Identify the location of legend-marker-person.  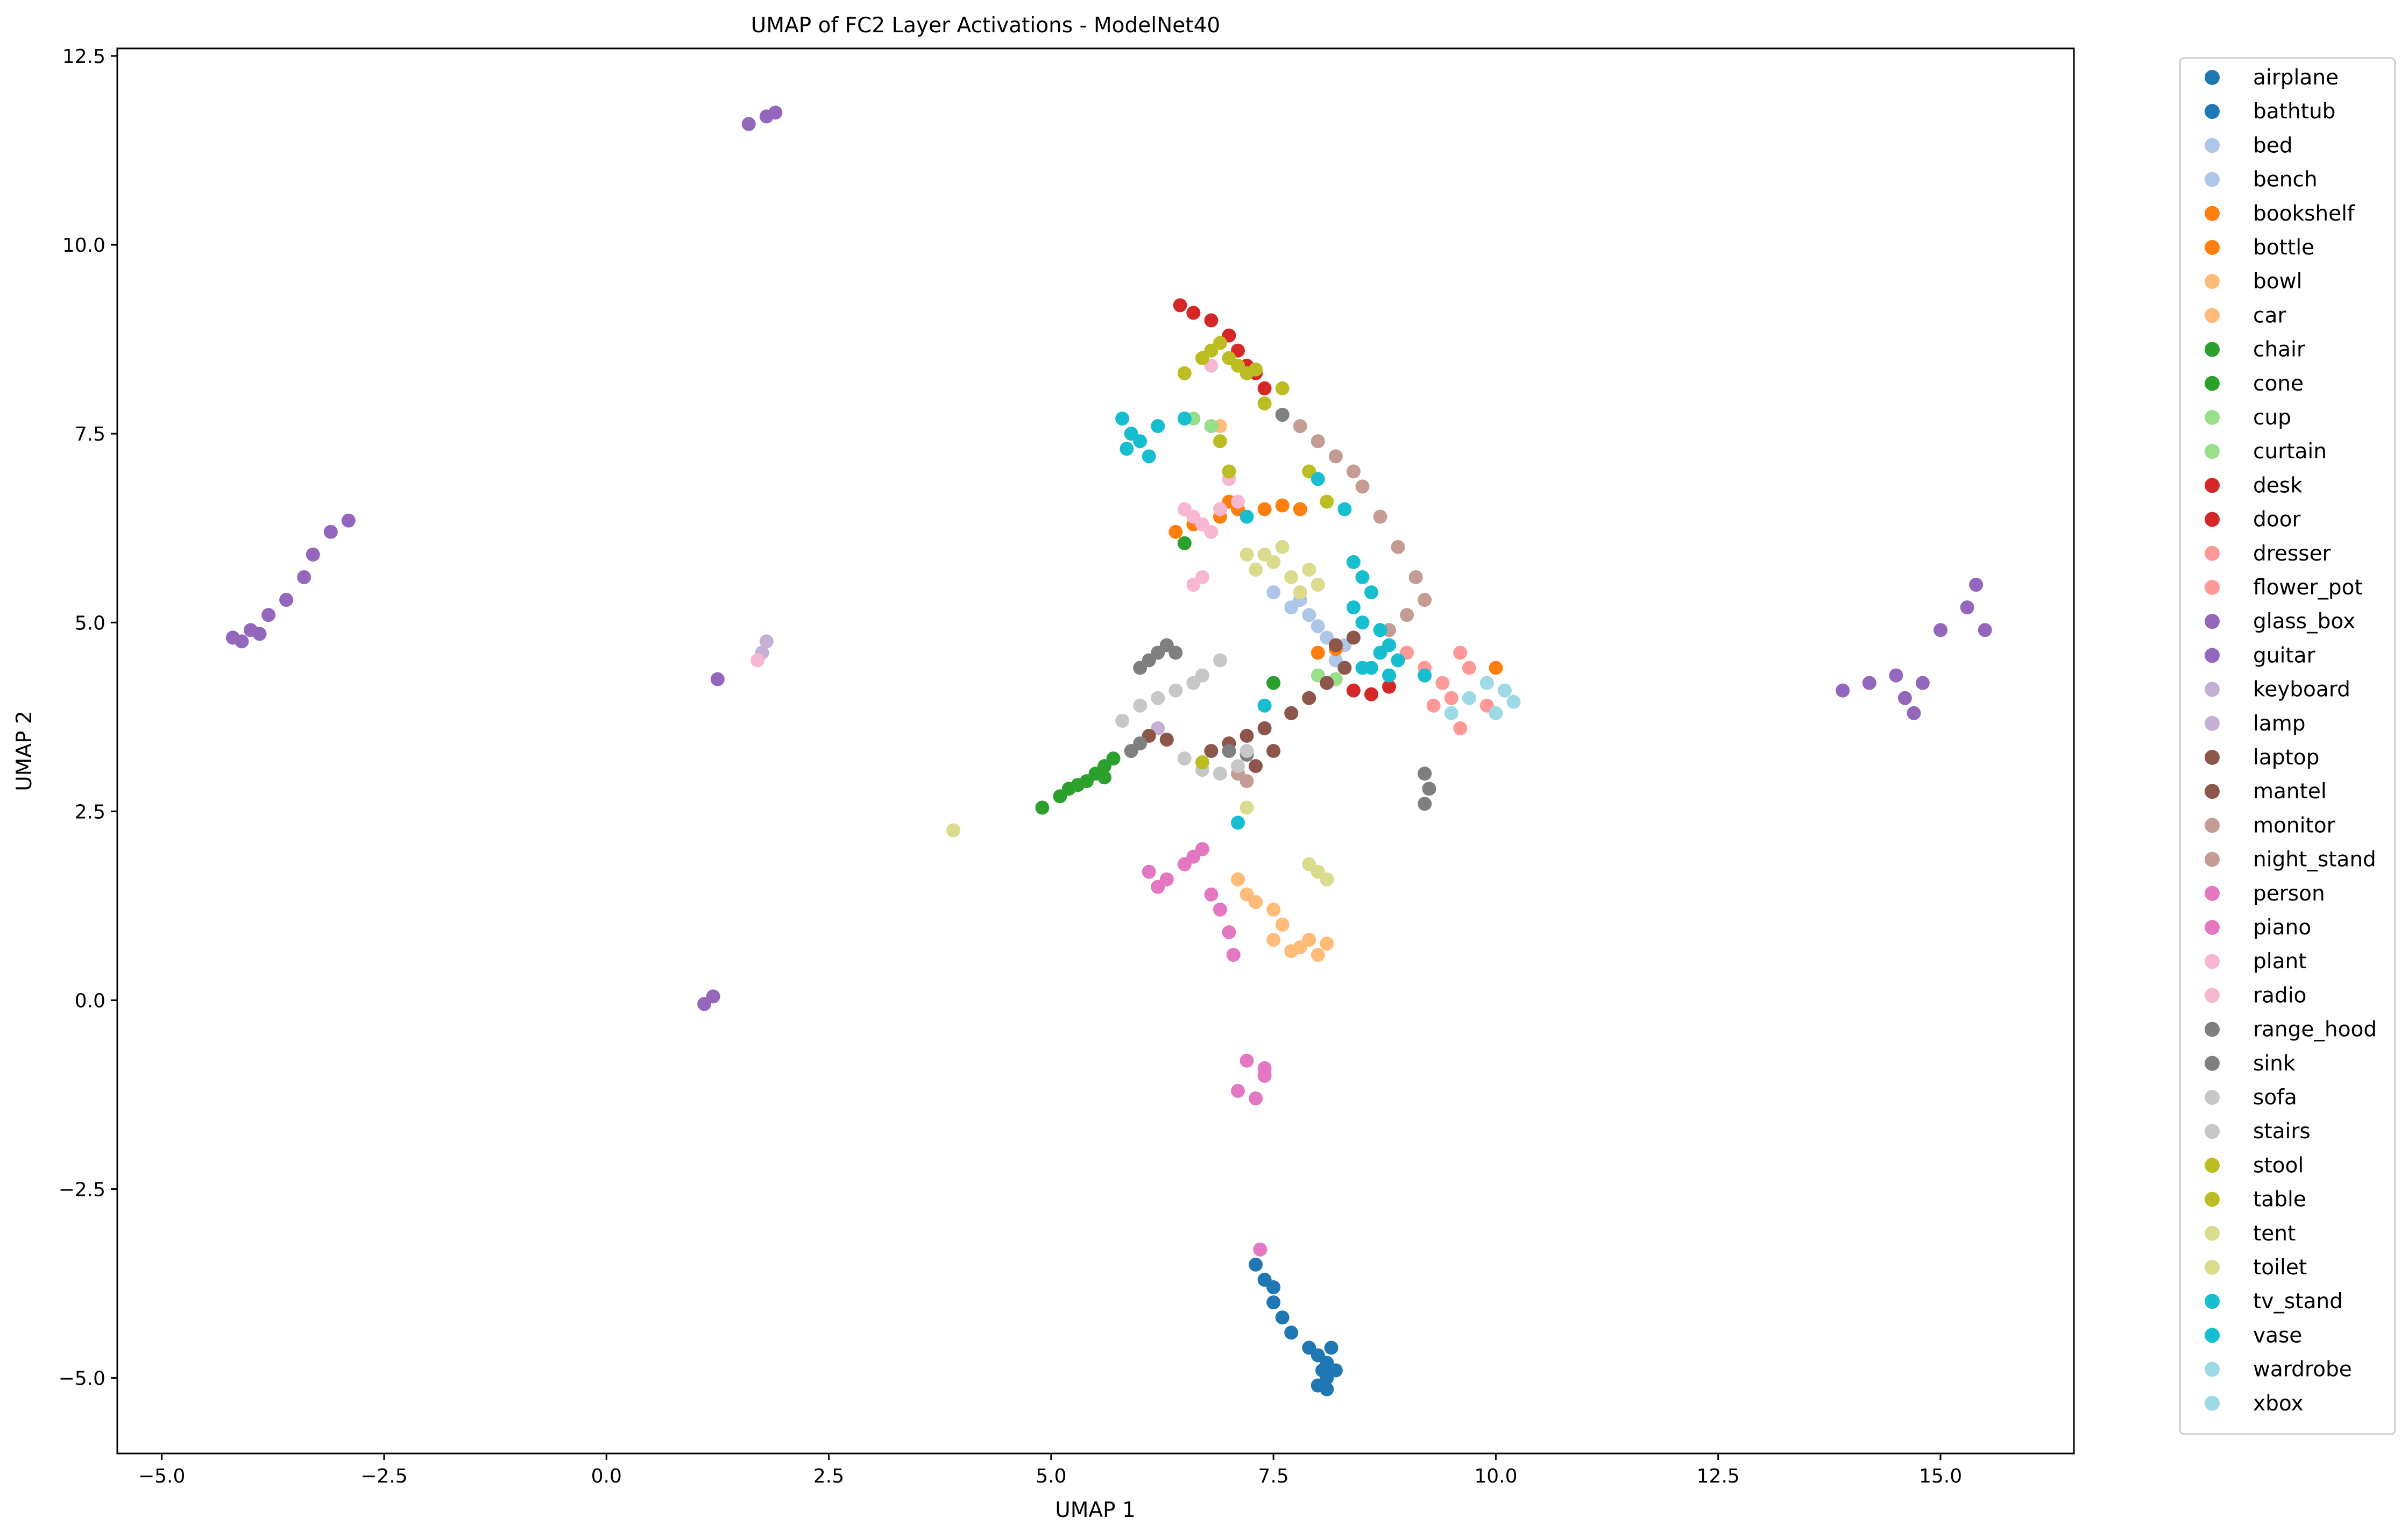
(2212, 893).